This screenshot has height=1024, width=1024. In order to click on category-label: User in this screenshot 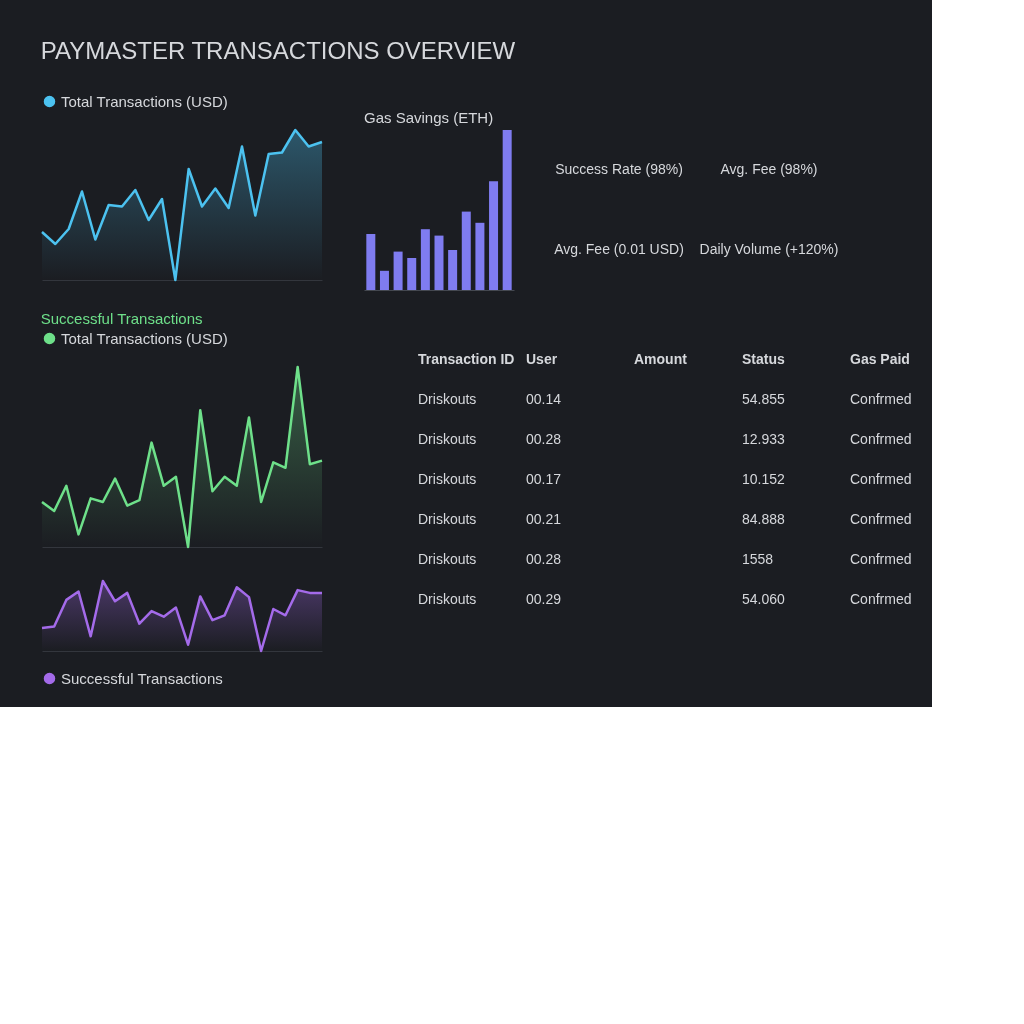, I will do `click(542, 359)`.